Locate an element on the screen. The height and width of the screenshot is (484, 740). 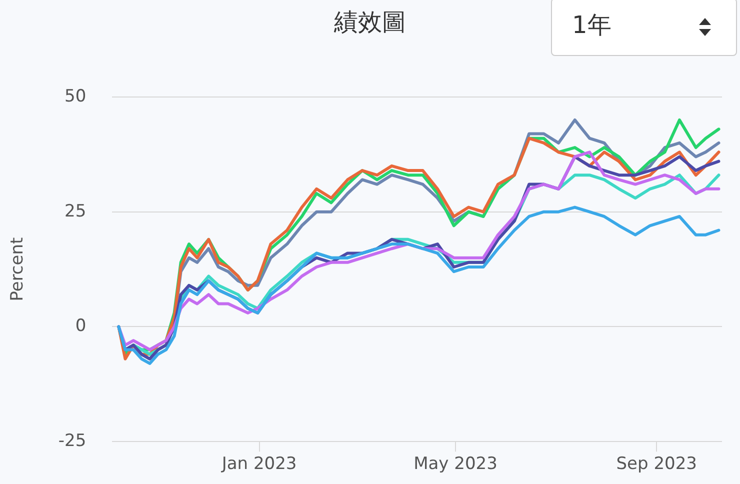
x-tick-label: Sep 2023 is located at coordinates (656, 464).